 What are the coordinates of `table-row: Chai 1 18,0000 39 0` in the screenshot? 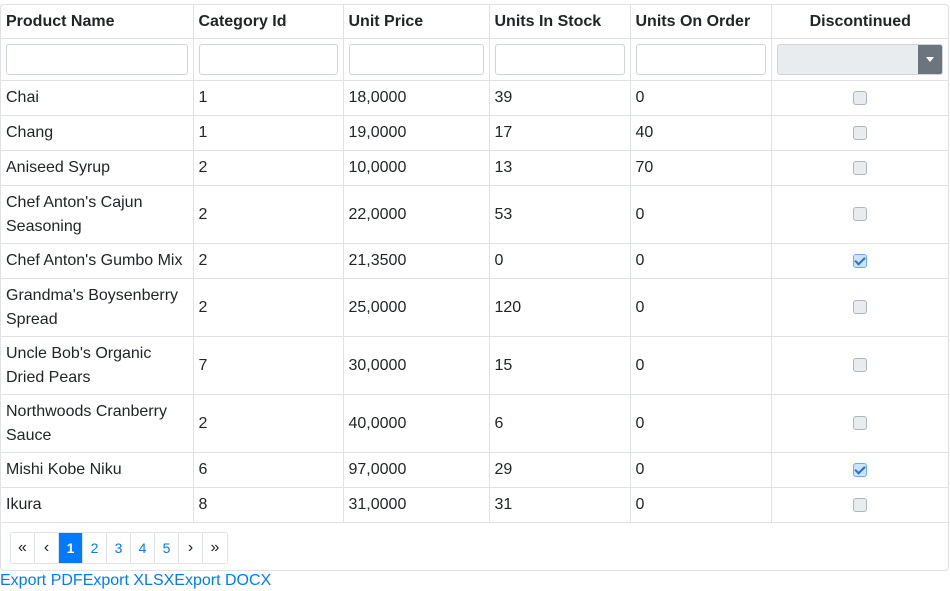 It's located at (474, 98).